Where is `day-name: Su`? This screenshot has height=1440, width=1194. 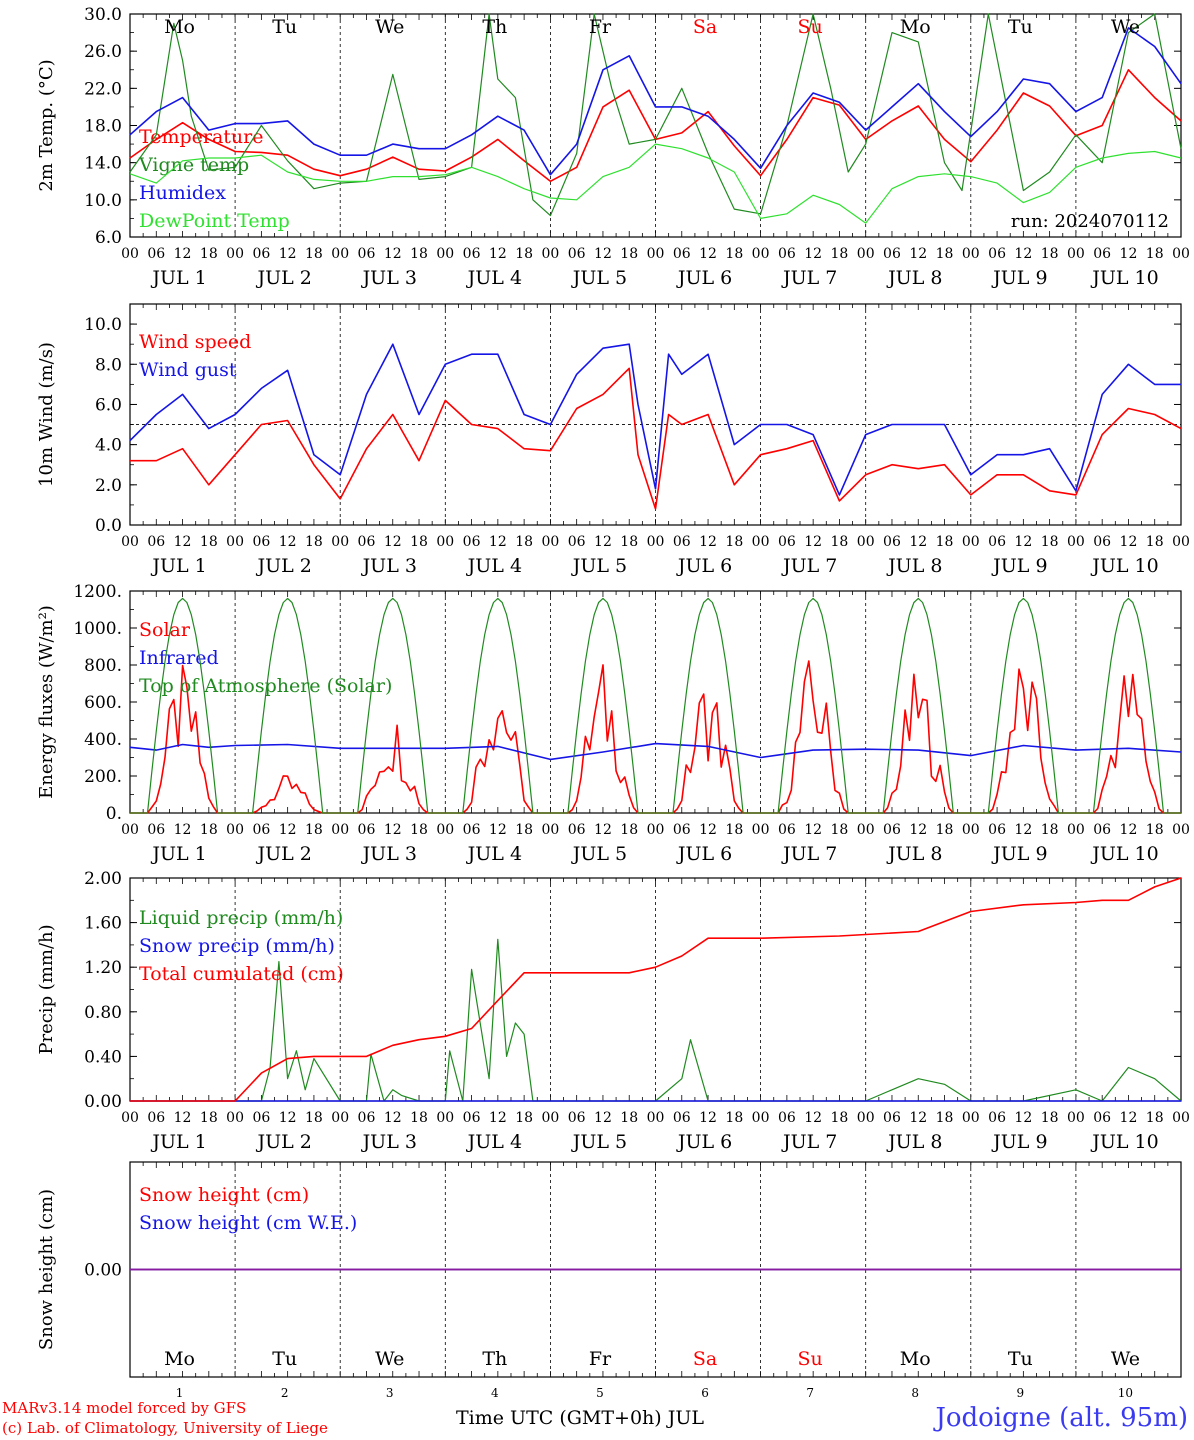
day-name: Su is located at coordinates (810, 27).